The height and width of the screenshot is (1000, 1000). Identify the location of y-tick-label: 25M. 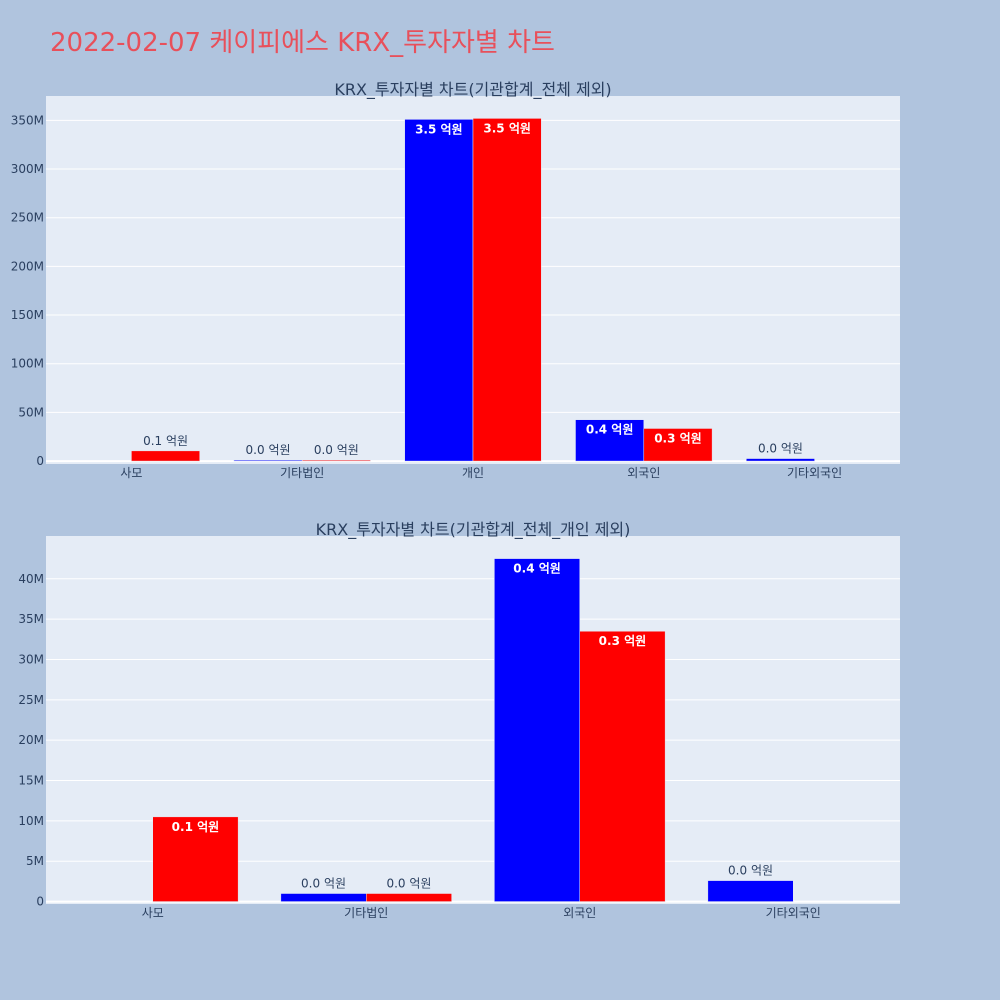
(31, 700).